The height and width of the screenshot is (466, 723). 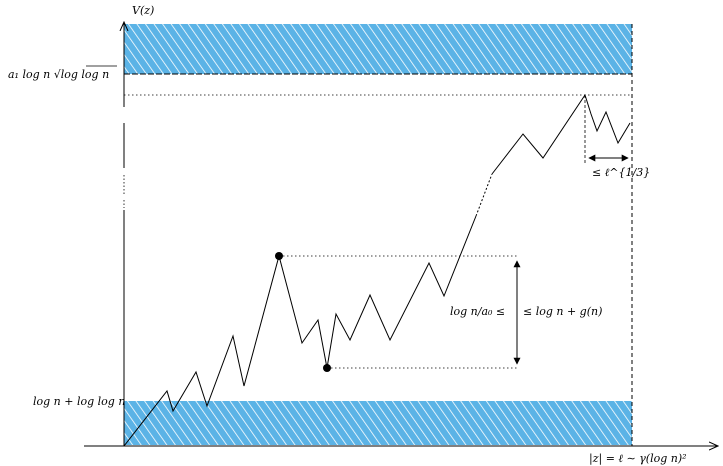 What do you see at coordinates (561, 134) in the screenshot?
I see `random-walk-path-part2` at bounding box center [561, 134].